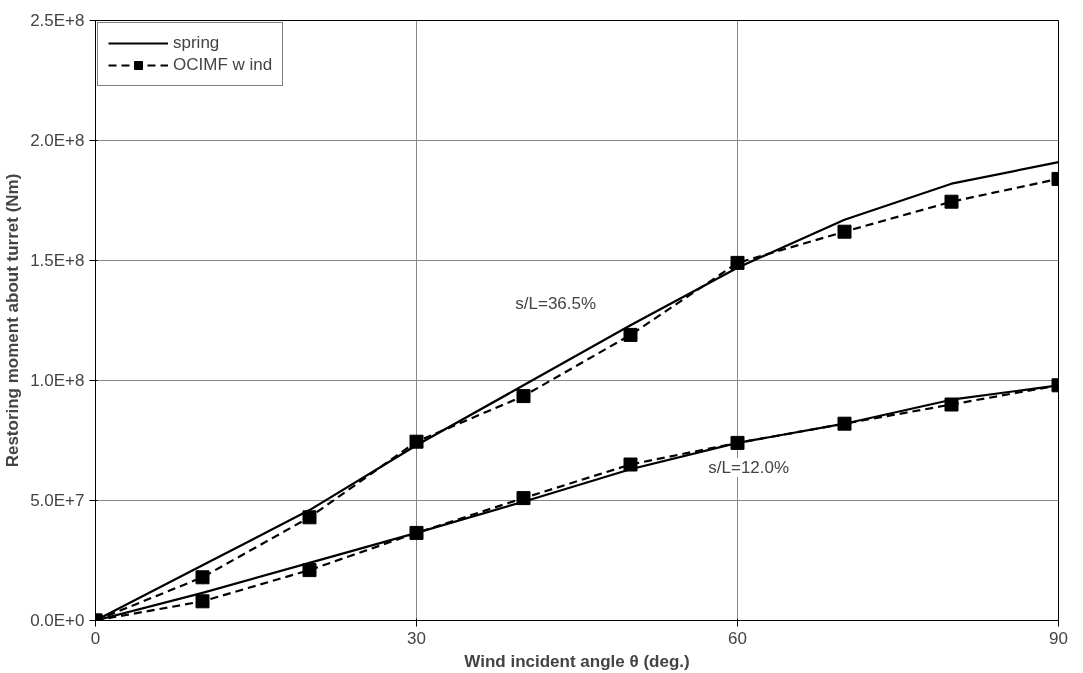 Image resolution: width=1083 pixels, height=673 pixels. Describe the element at coordinates (57, 500) in the screenshot. I see `y-tick-label: 5.0E+7` at that location.